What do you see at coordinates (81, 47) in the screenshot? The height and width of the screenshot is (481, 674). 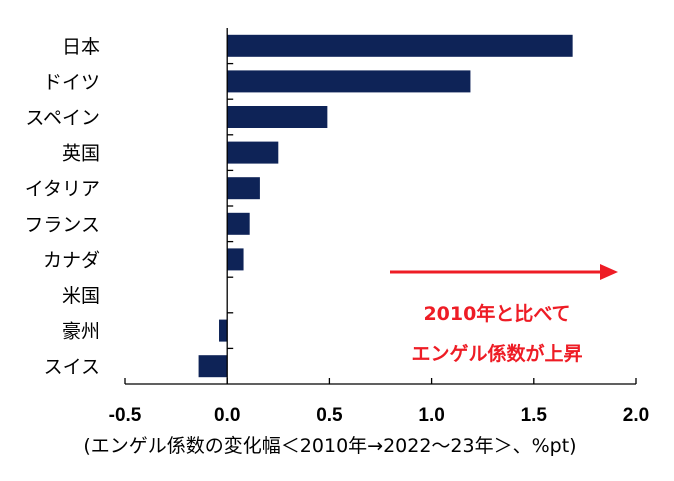 I see `category-label: 日本` at bounding box center [81, 47].